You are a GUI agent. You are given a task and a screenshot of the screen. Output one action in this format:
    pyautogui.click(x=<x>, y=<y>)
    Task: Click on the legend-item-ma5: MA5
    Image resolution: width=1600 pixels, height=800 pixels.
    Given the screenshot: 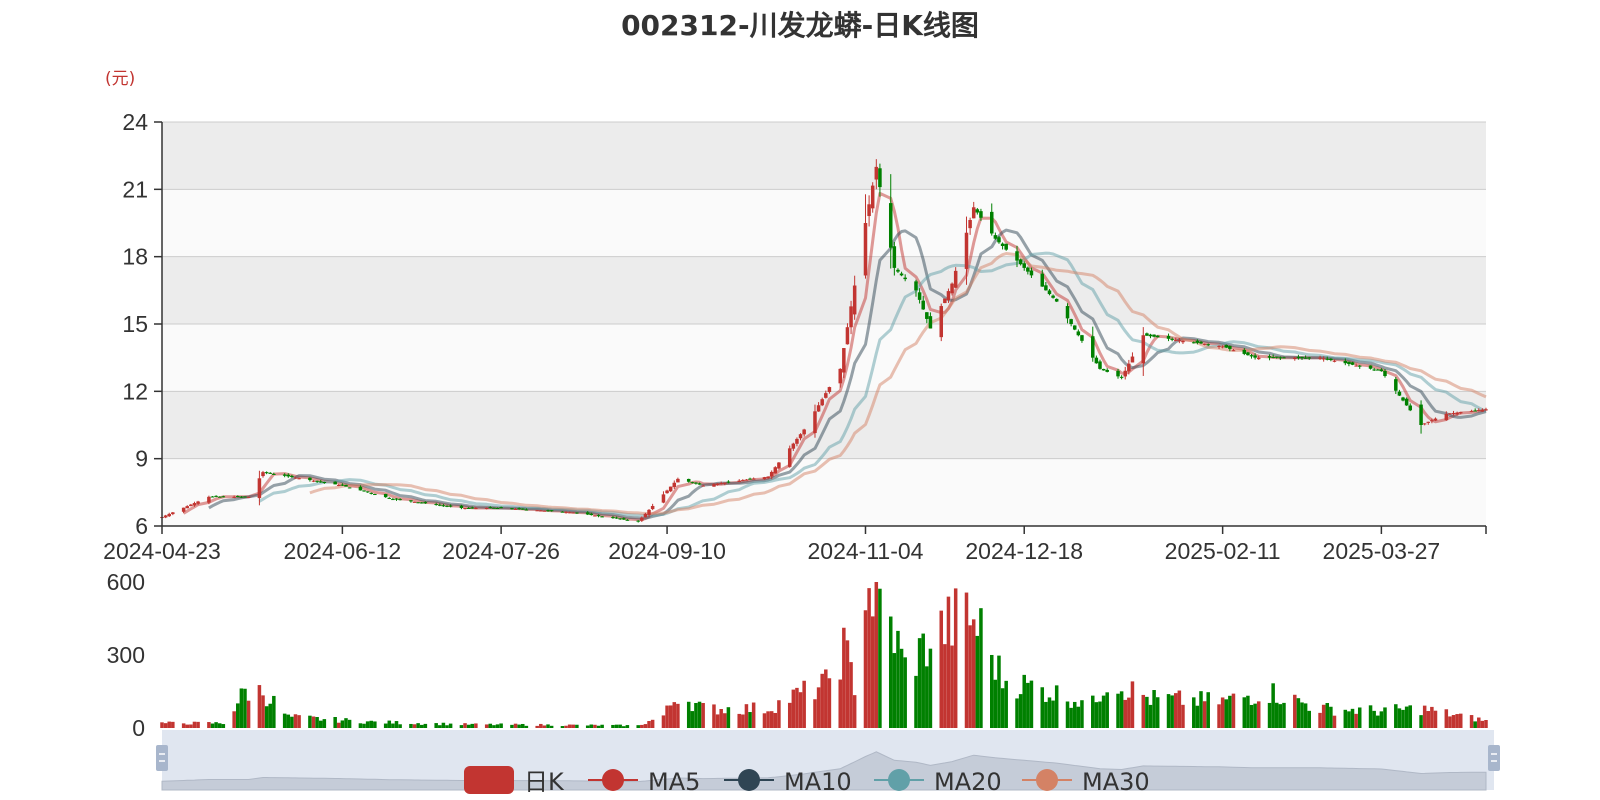 What is the action you would take?
    pyautogui.click(x=644, y=782)
    